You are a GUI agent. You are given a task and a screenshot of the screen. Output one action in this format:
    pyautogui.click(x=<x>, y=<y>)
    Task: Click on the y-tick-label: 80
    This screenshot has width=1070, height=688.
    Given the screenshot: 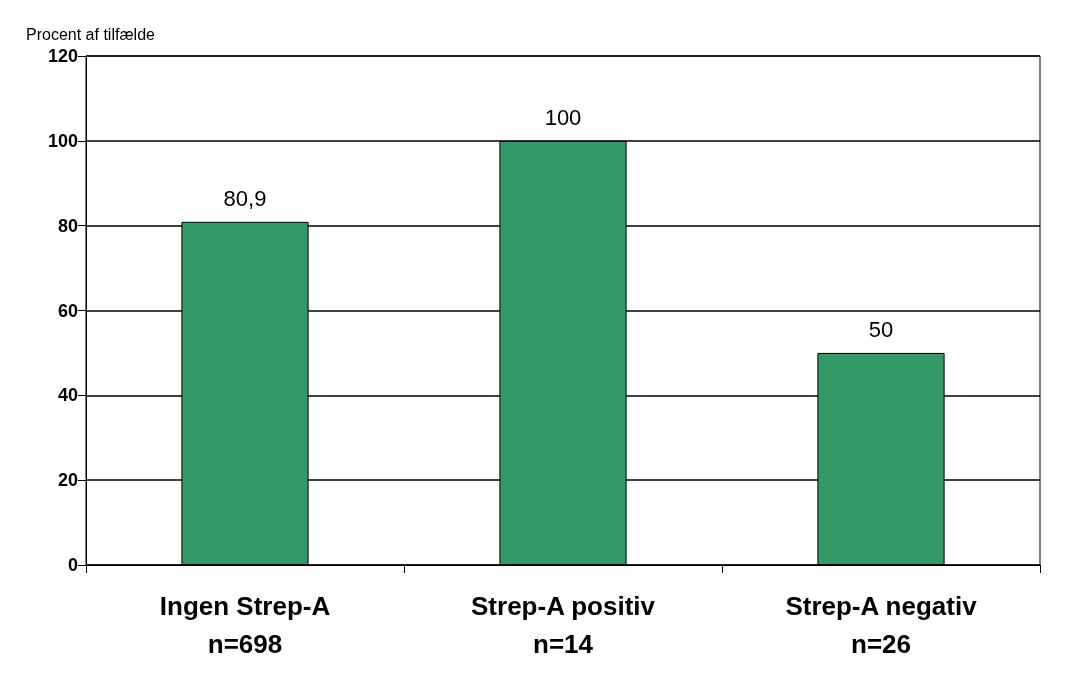 What is the action you would take?
    pyautogui.click(x=67, y=225)
    